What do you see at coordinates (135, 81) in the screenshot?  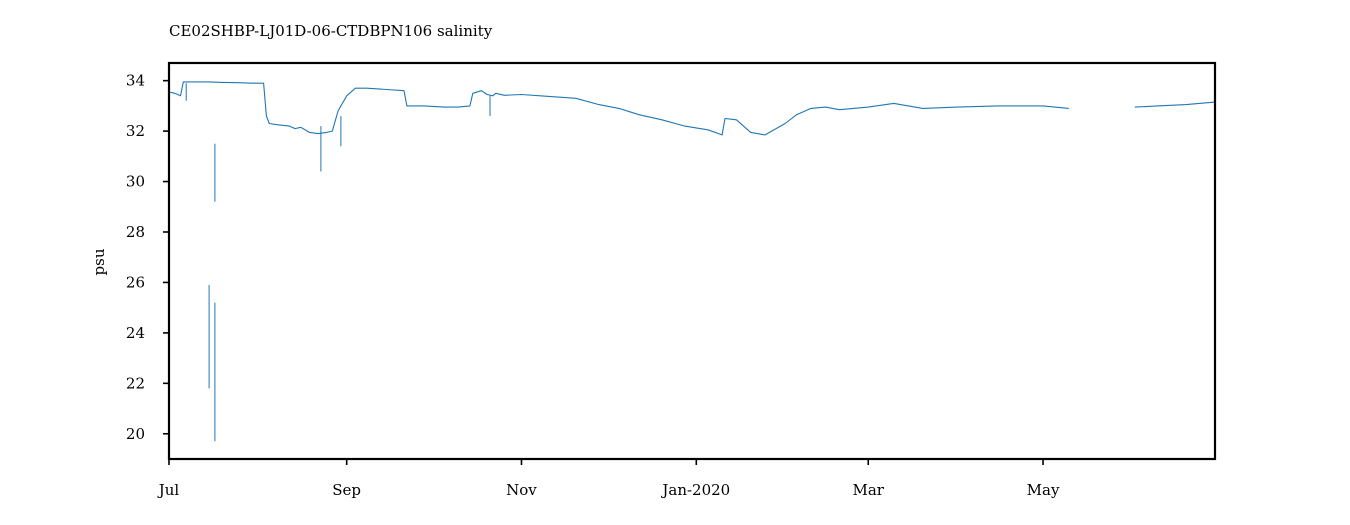 I see `y-tick-label: 34` at bounding box center [135, 81].